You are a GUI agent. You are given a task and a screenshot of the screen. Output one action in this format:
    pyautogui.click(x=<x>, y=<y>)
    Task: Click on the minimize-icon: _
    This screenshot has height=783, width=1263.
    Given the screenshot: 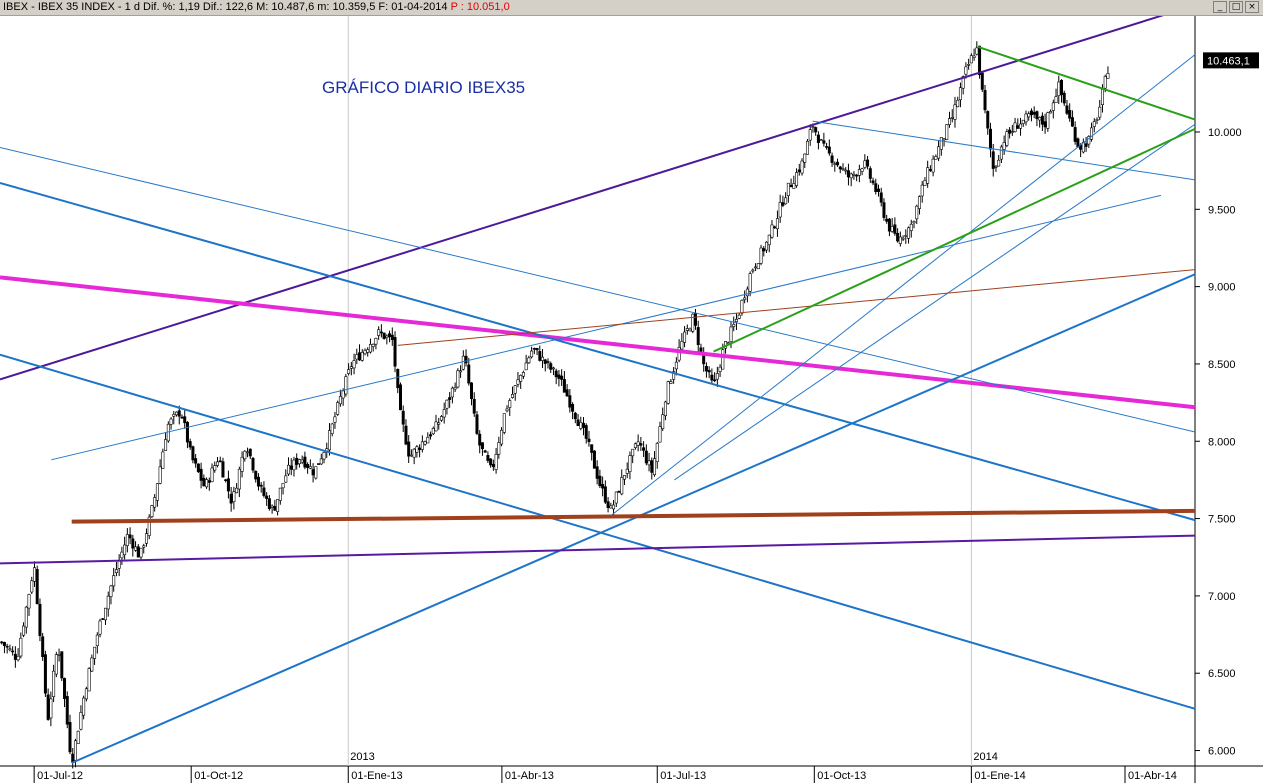 What is the action you would take?
    pyautogui.click(x=1220, y=7)
    